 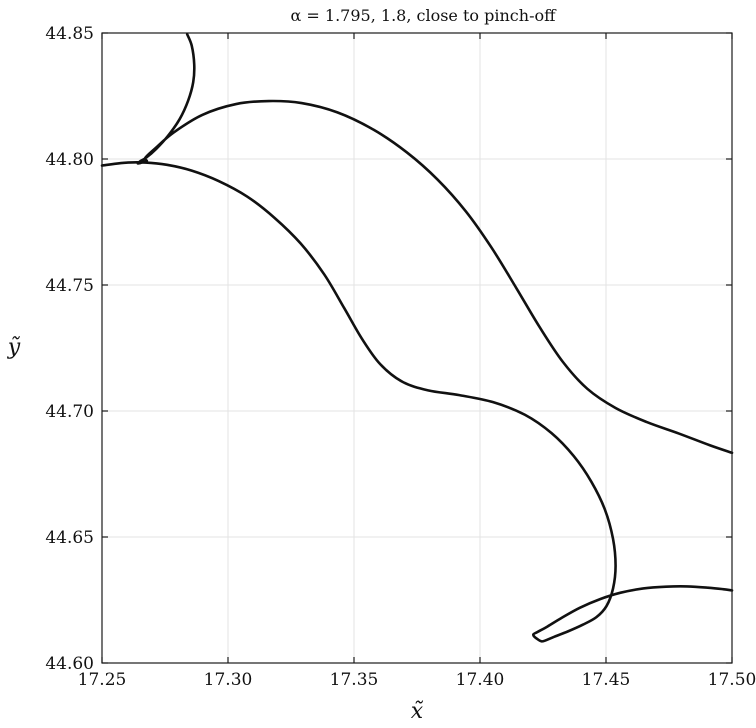 What do you see at coordinates (732, 680) in the screenshot?
I see `x-tick-label: 17.50` at bounding box center [732, 680].